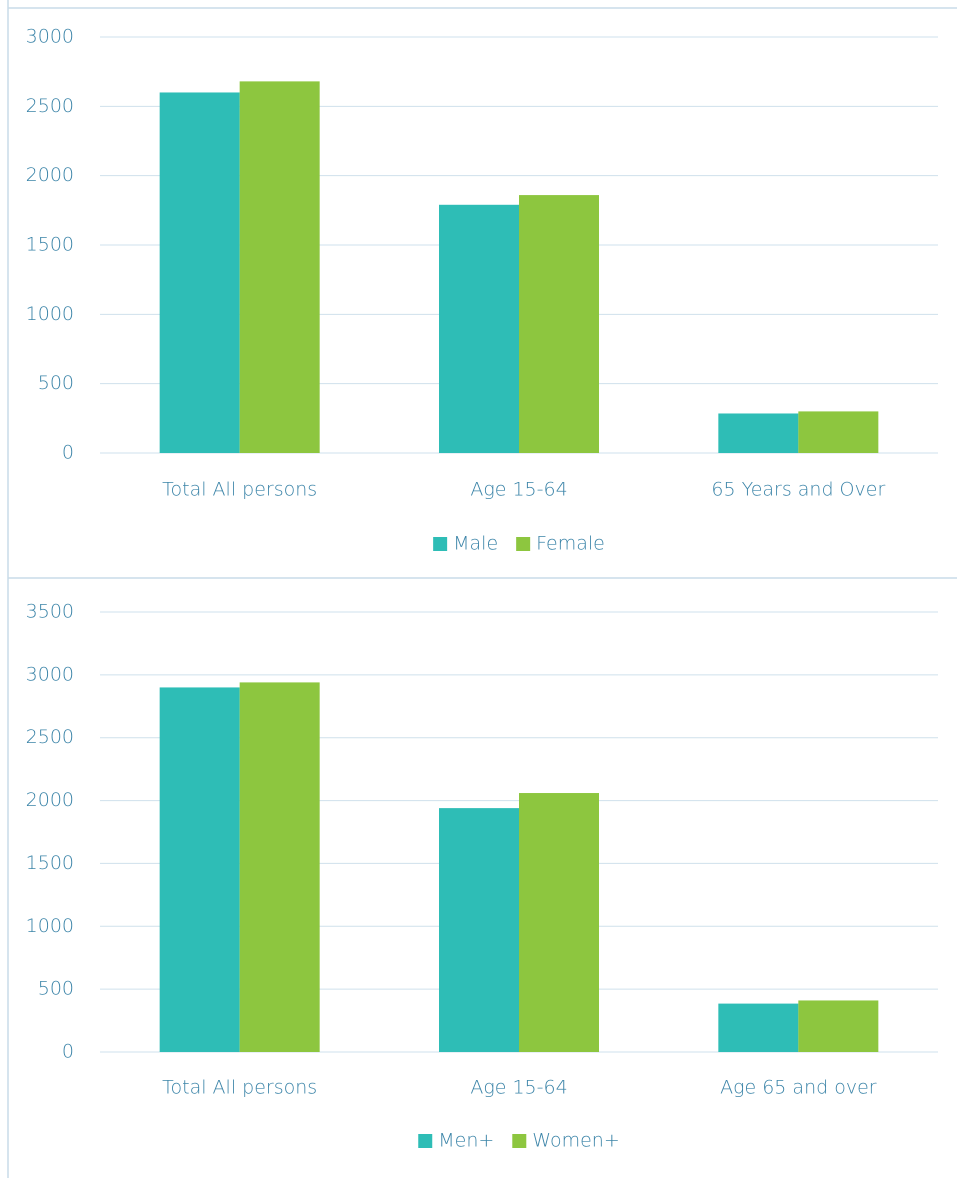 The image size is (957, 1178). What do you see at coordinates (50, 612) in the screenshot?
I see `y-tick-label: 3500` at bounding box center [50, 612].